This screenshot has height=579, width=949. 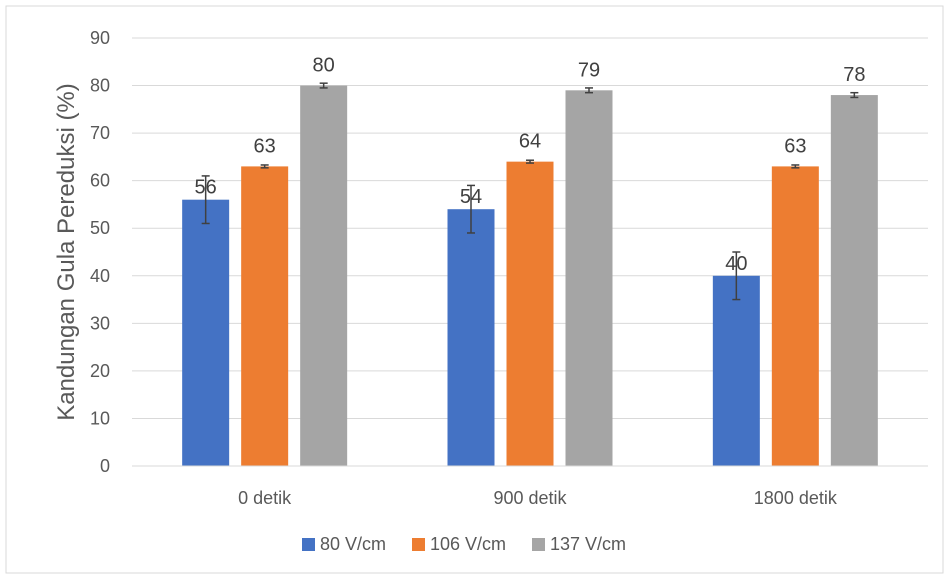 I want to click on y-tick-label: 40, so click(x=100, y=276).